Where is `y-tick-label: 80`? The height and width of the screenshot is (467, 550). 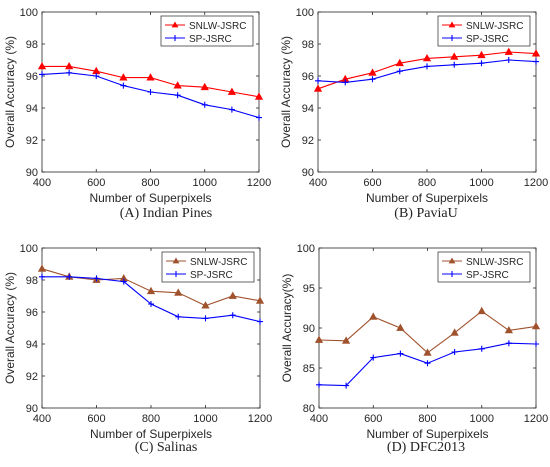 y-tick-label: 80 is located at coordinates (309, 409).